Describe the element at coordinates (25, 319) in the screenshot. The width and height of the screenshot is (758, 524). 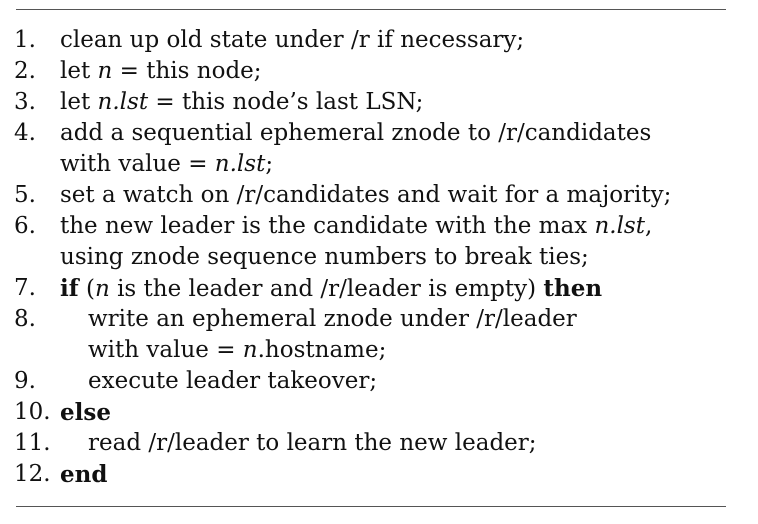
I see `line-number: 8.` at that location.